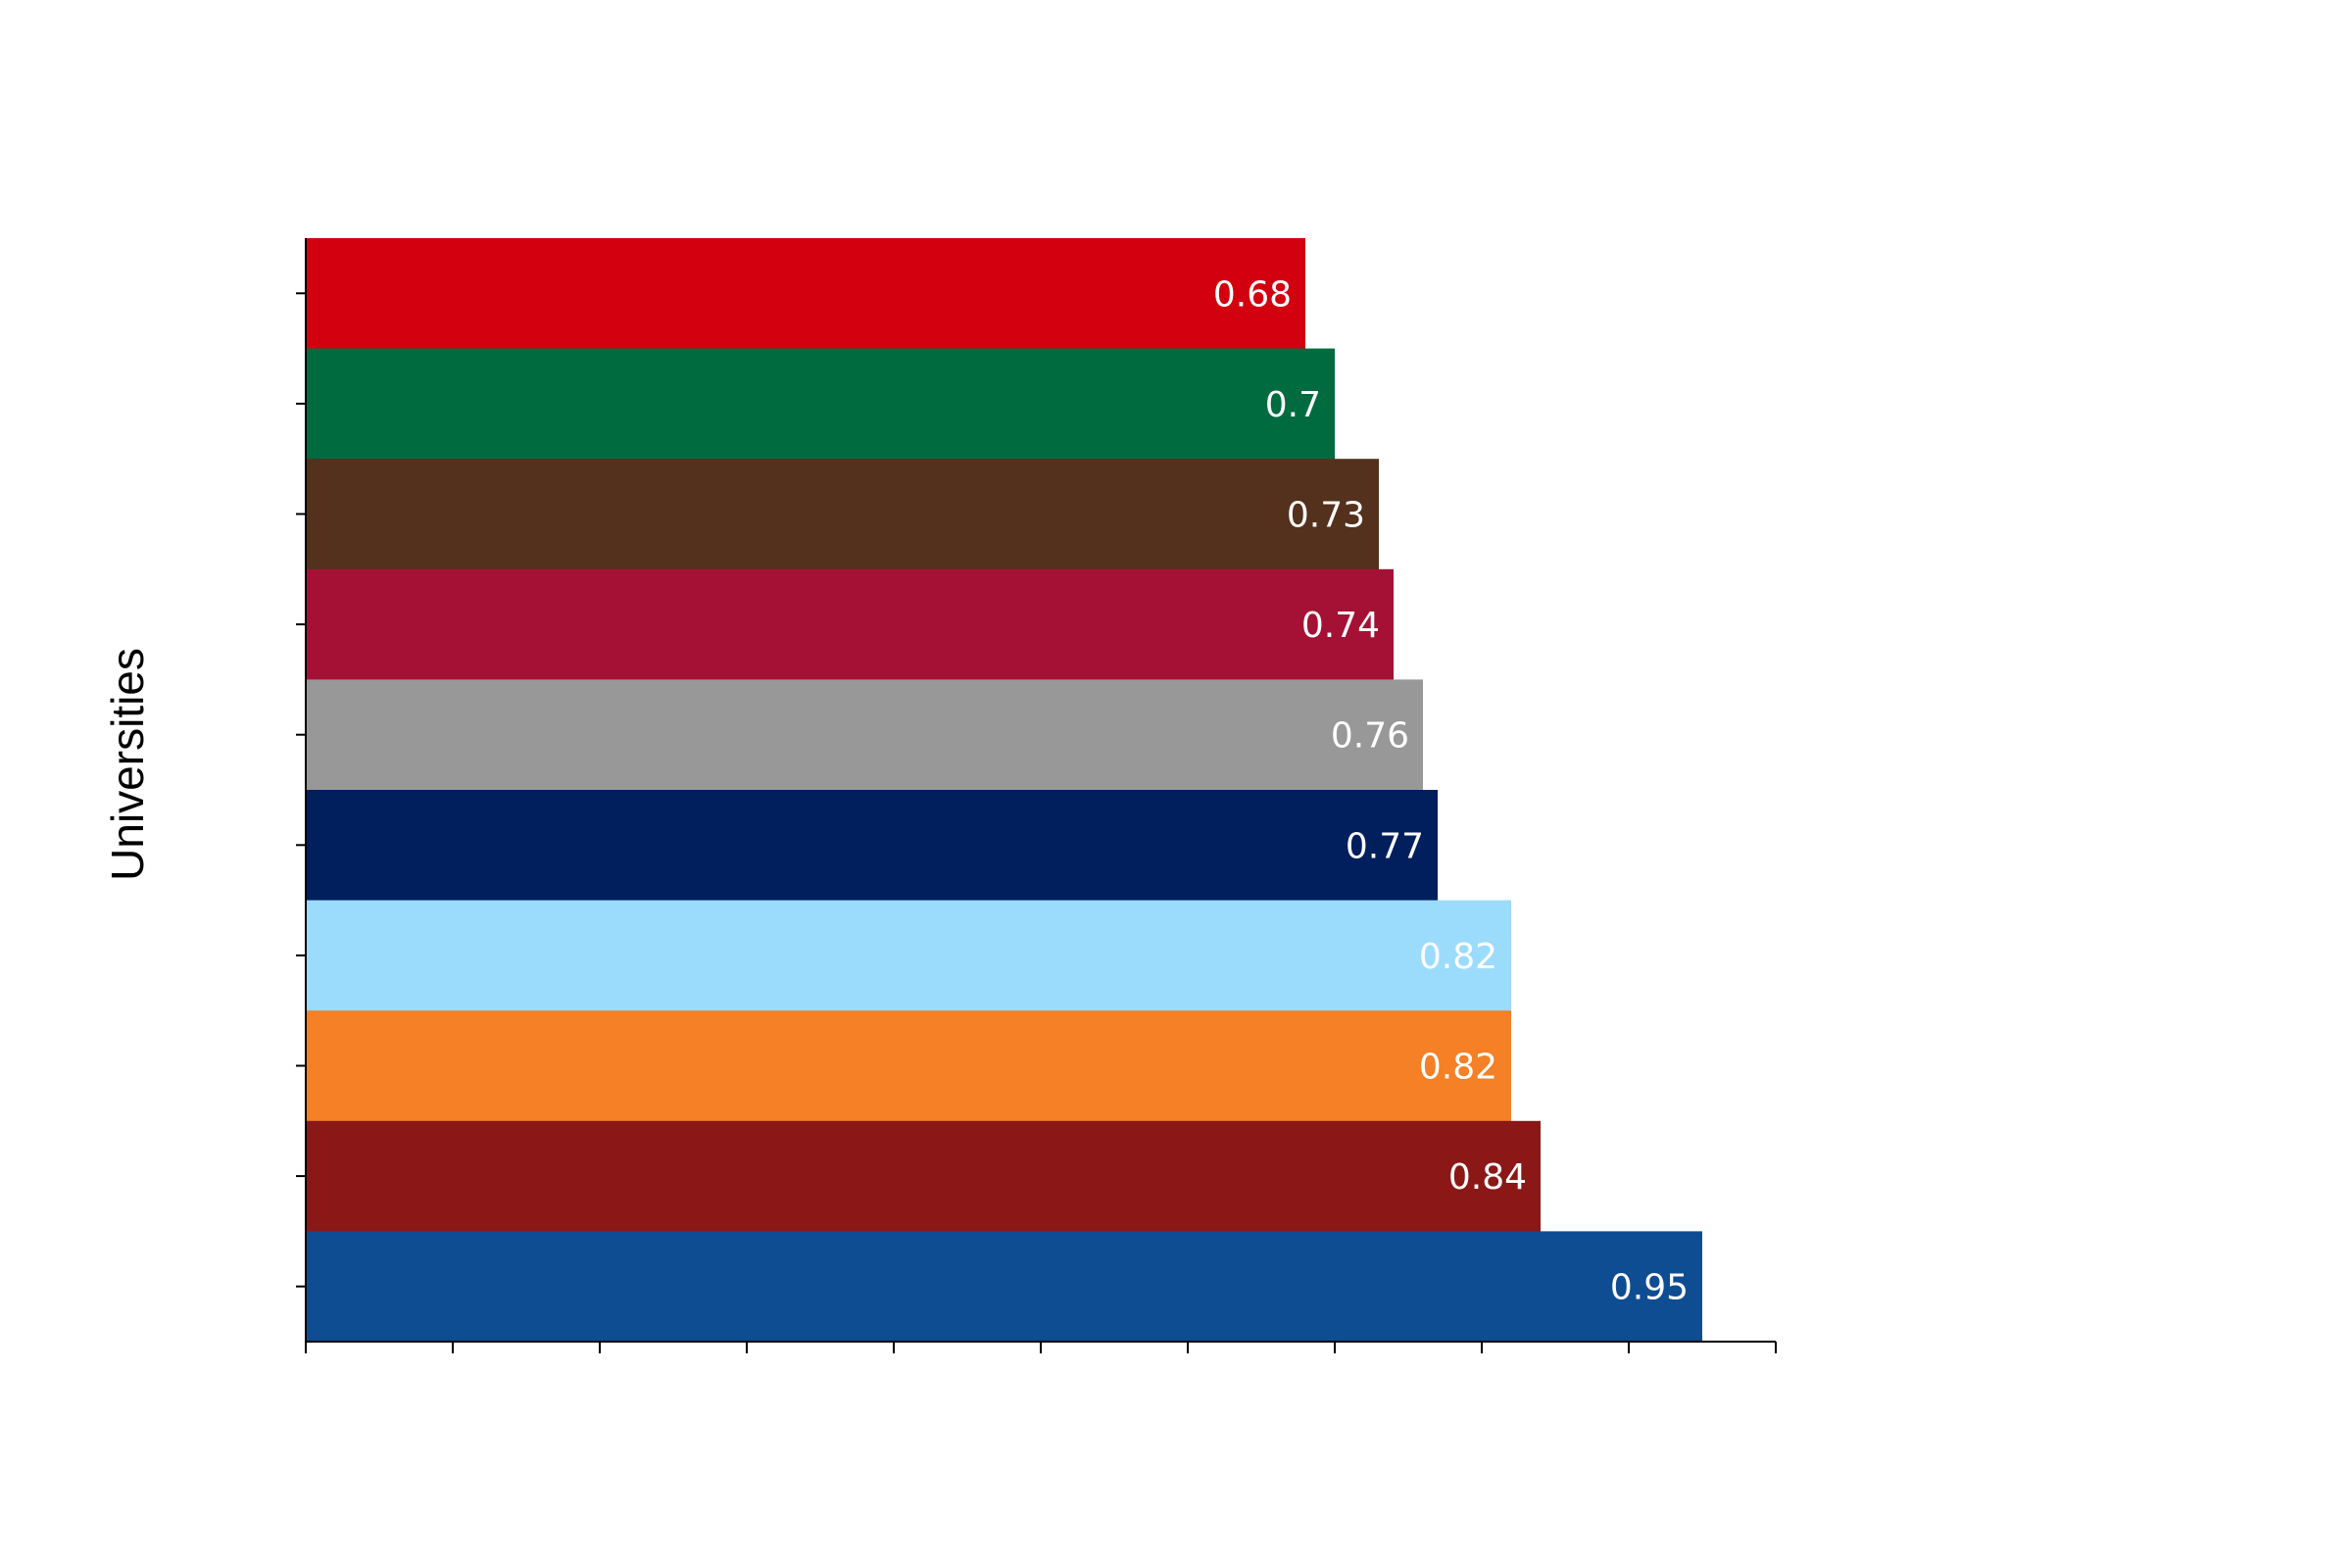  Describe the element at coordinates (1326, 516) in the screenshot. I see `bar-value-label-2: 0.73` at that location.